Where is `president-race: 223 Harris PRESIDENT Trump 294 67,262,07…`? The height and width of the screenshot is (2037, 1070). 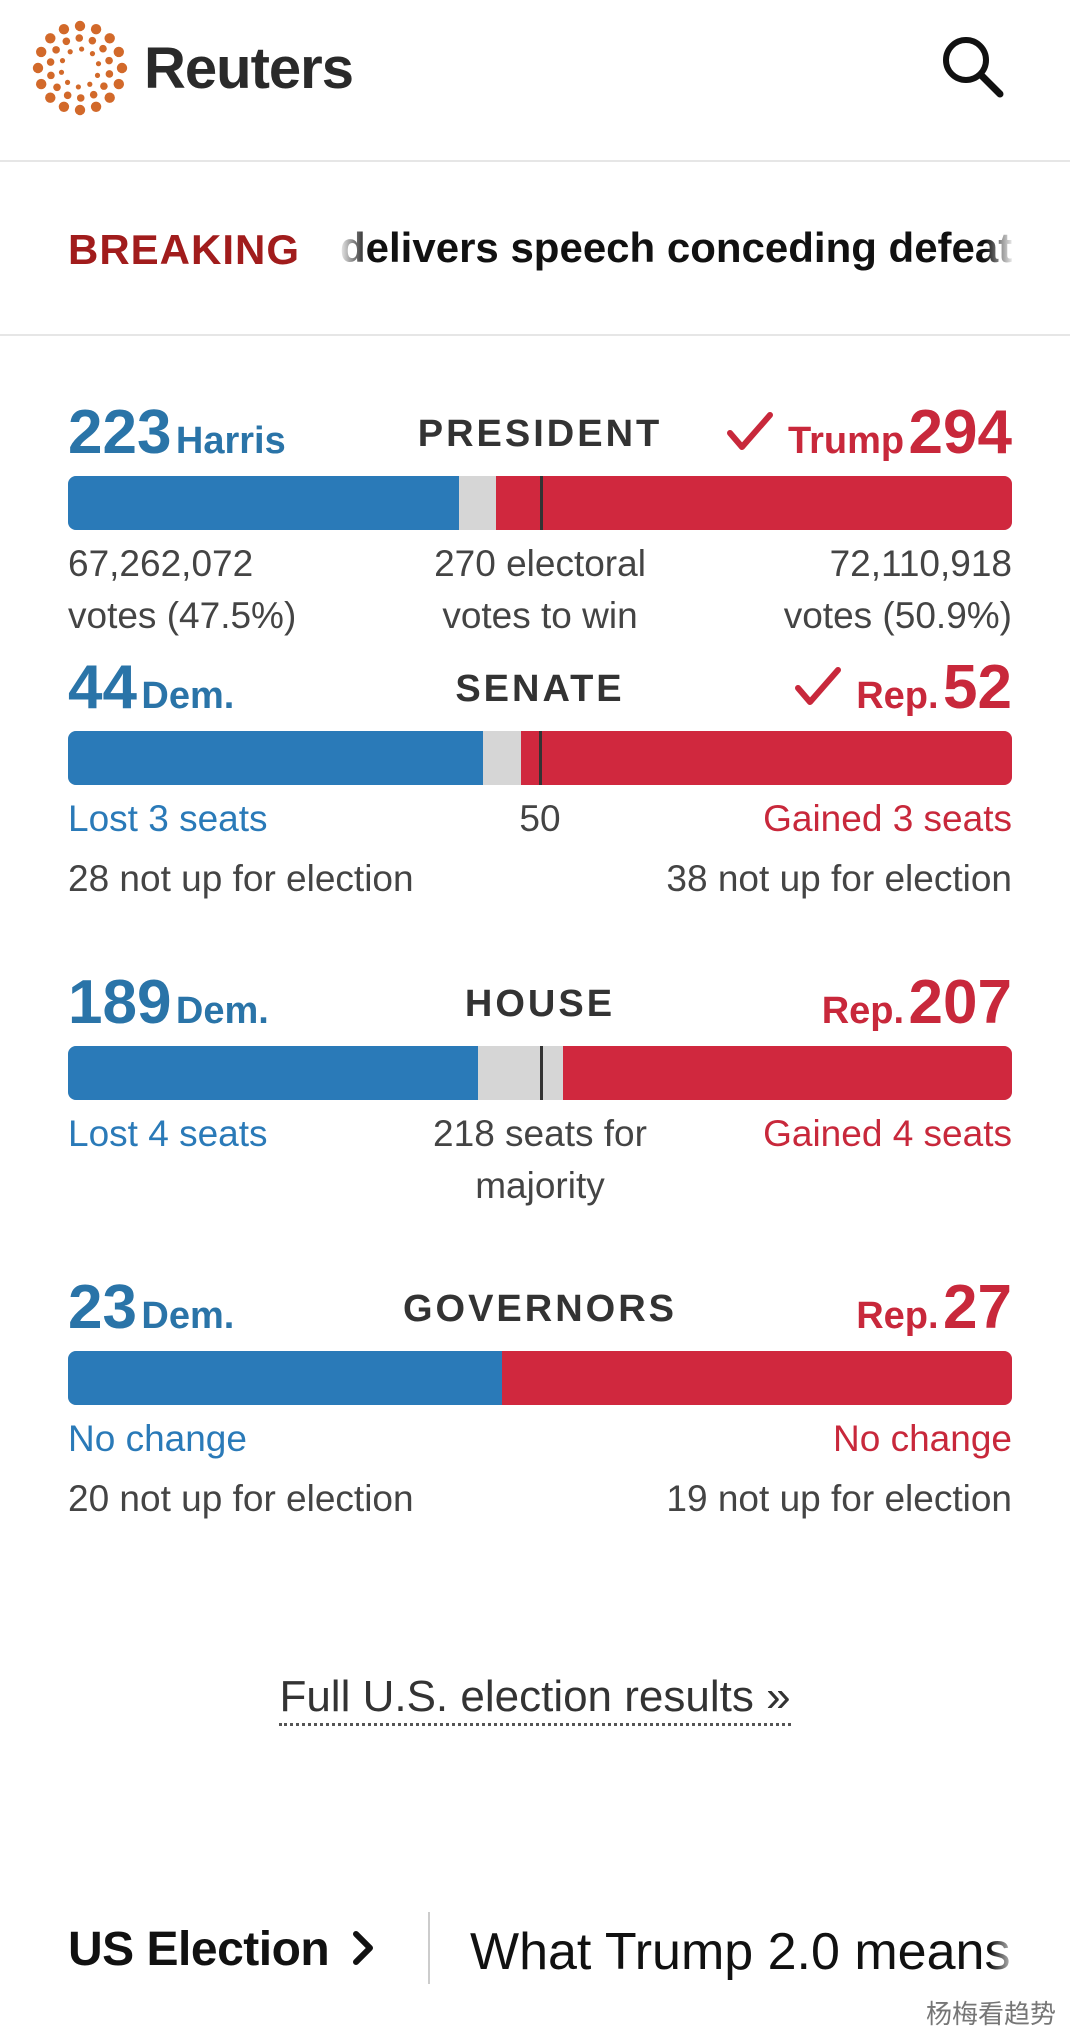
president-race: 223 Harris PRESIDENT Trump 294 67,262,07… is located at coordinates (540, 521).